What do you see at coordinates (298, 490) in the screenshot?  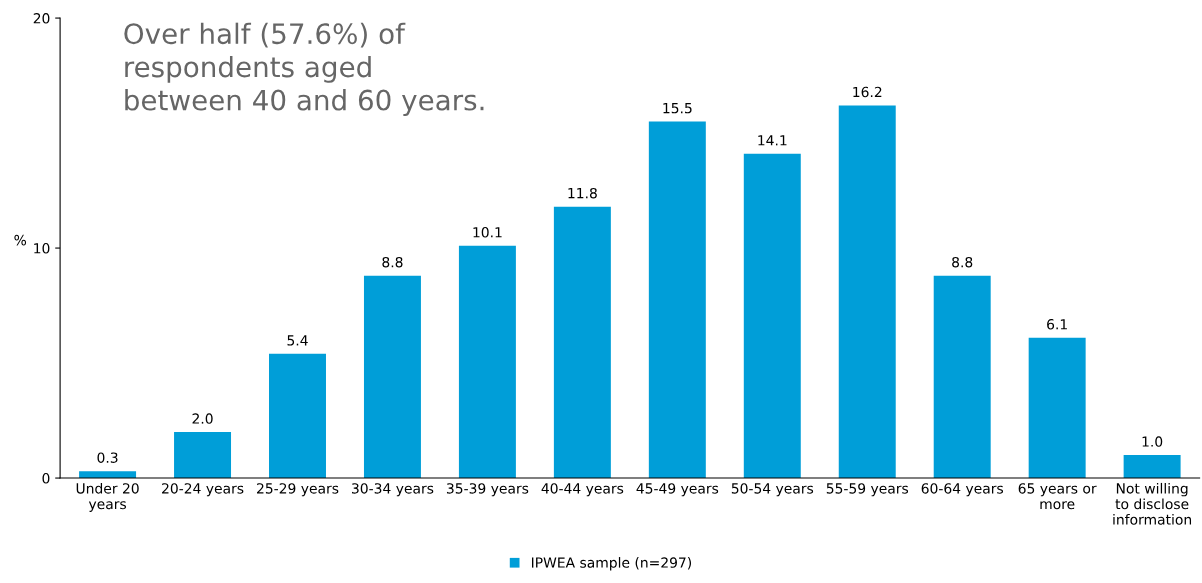 I see `x-tick-label: 25-29 years` at bounding box center [298, 490].